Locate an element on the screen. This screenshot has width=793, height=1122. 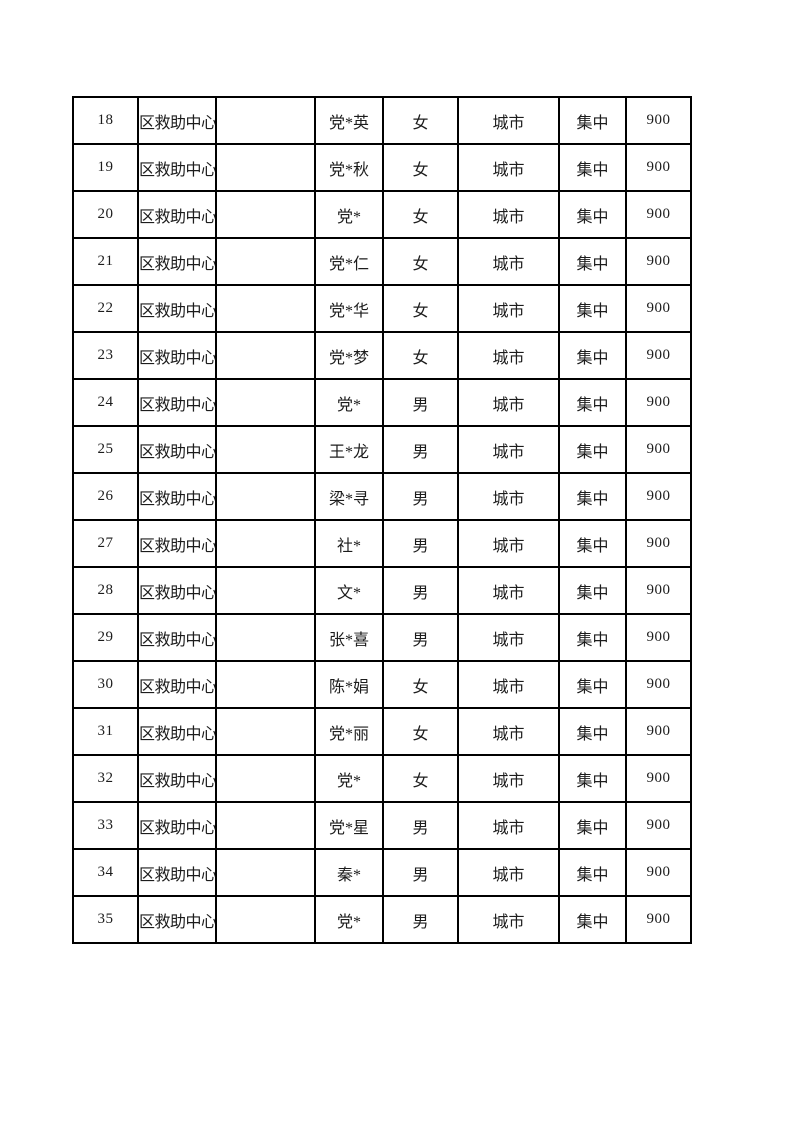
cell-name: 王*龙 is located at coordinates (349, 449).